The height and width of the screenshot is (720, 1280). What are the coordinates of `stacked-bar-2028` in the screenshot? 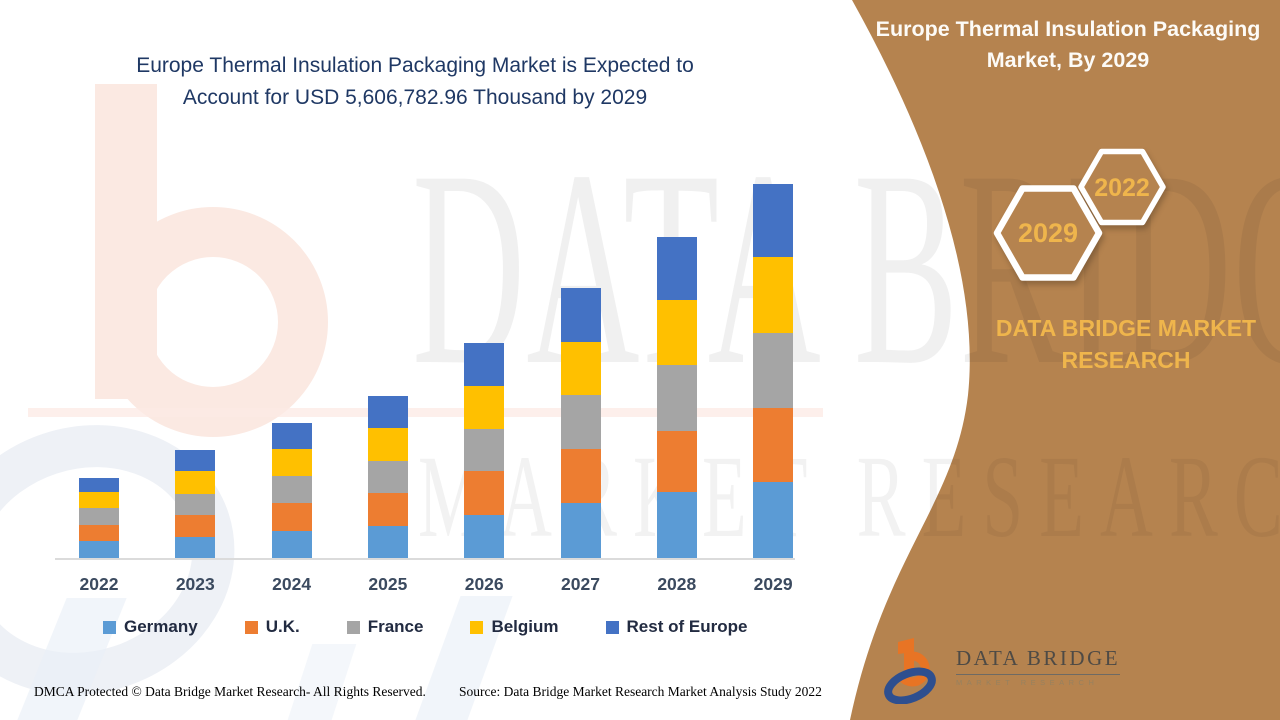 It's located at (676, 397).